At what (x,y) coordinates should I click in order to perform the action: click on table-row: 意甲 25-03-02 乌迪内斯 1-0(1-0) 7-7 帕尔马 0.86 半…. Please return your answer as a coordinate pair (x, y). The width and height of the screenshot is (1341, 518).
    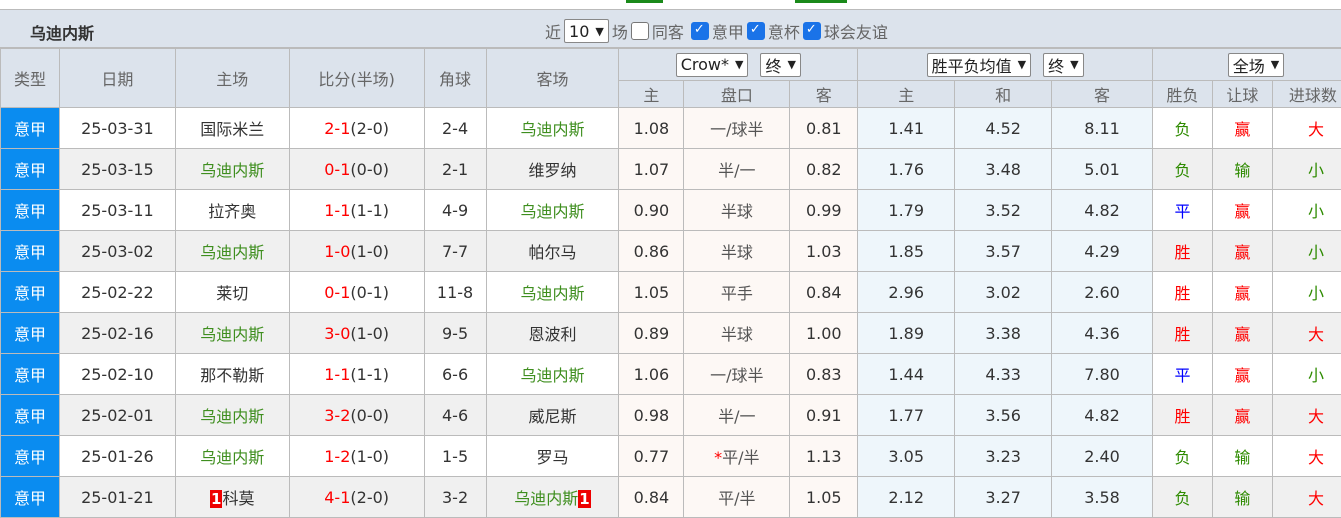
    Looking at the image, I should click on (671, 251).